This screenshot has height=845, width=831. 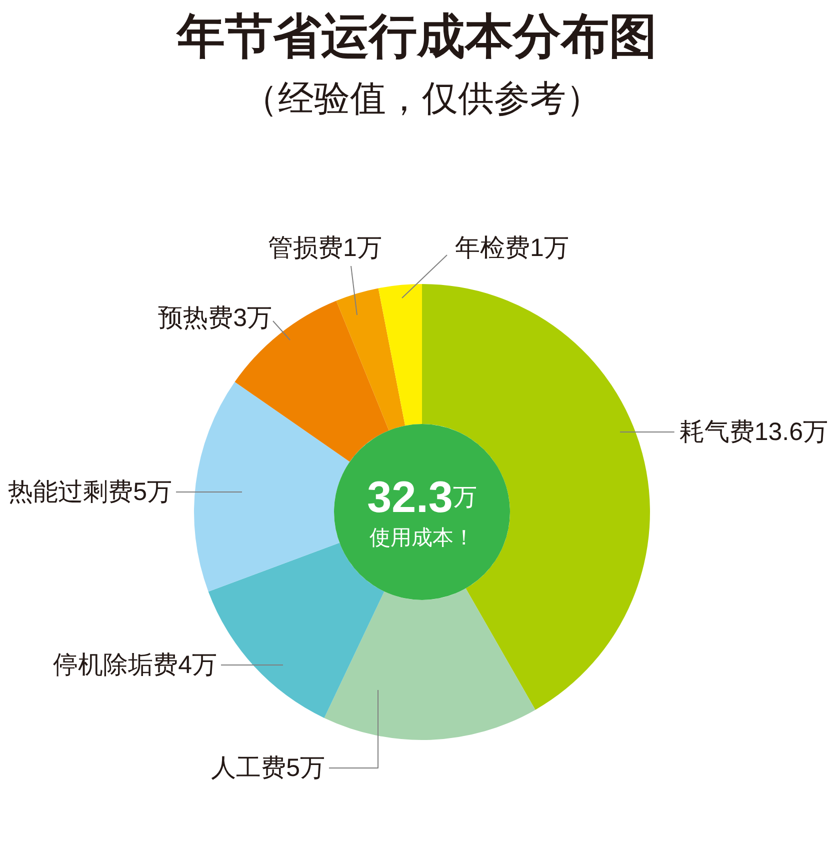 What do you see at coordinates (422, 98) in the screenshot?
I see `subtitle: （经验值，仅供参考）` at bounding box center [422, 98].